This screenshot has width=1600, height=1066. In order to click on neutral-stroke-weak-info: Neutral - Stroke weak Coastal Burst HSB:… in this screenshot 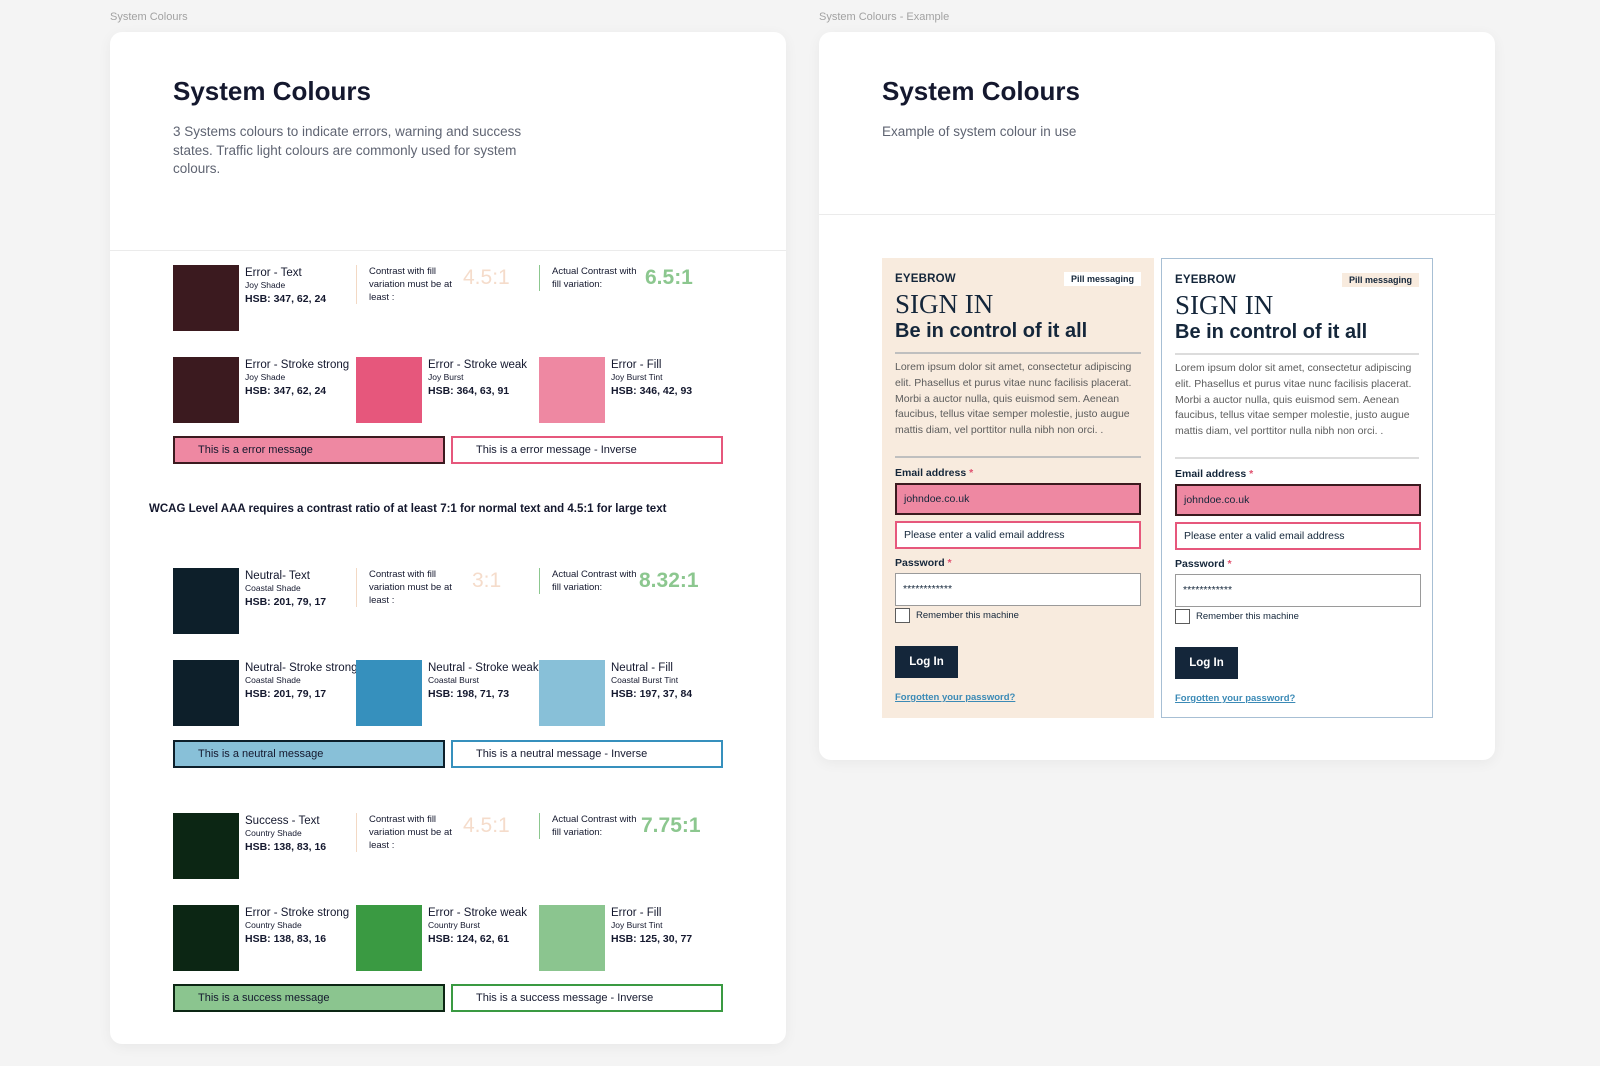, I will do `click(483, 681)`.